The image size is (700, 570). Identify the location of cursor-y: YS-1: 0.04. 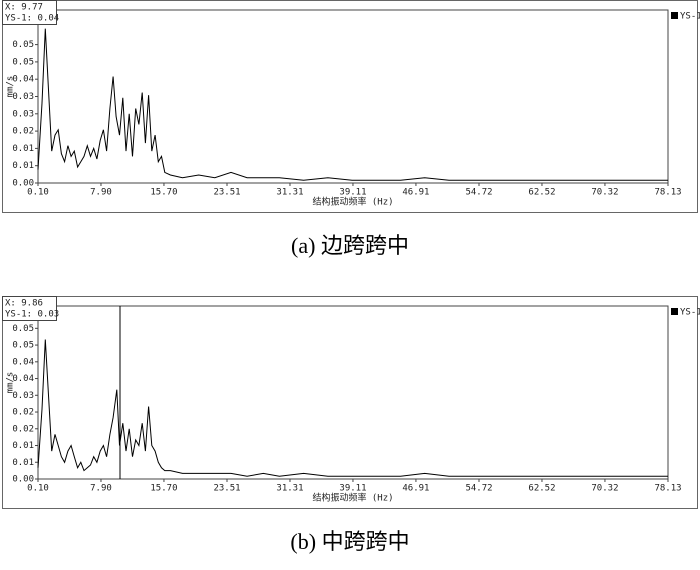
(32, 19).